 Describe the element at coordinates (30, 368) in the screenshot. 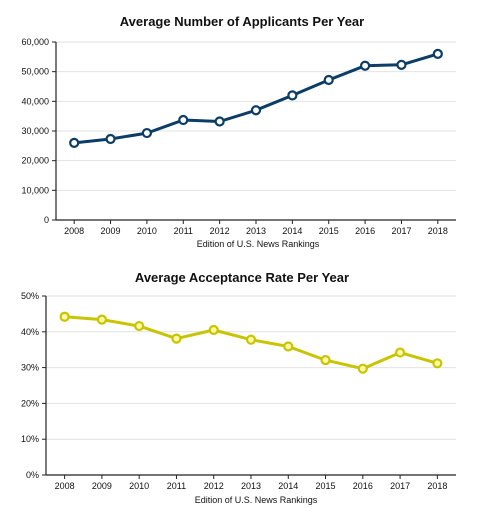

I see `y-tick-label: 30%` at that location.